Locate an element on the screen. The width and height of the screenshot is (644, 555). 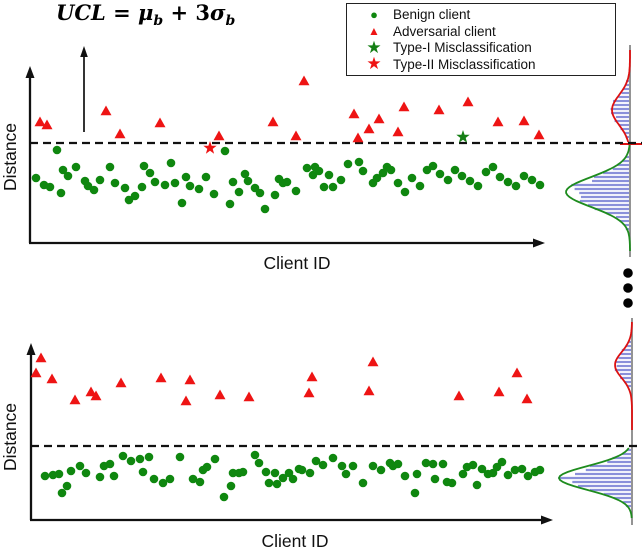
legend-item-type2: ★ Type-II Misclassification is located at coordinates (487, 63).